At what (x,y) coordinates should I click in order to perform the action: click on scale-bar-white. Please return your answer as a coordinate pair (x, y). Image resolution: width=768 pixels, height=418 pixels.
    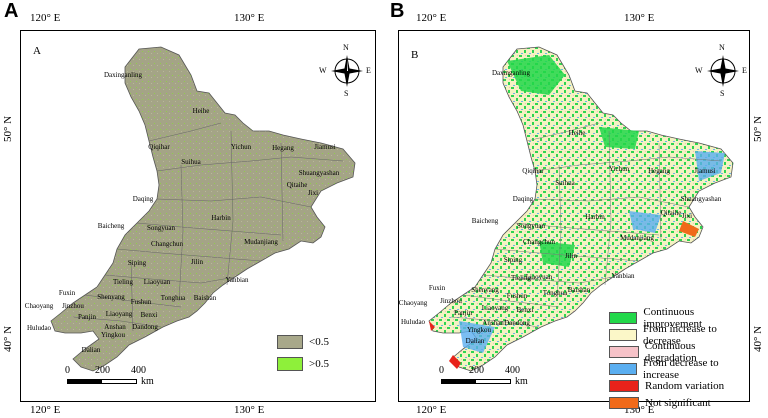
    Looking at the image, I should click on (119, 381).